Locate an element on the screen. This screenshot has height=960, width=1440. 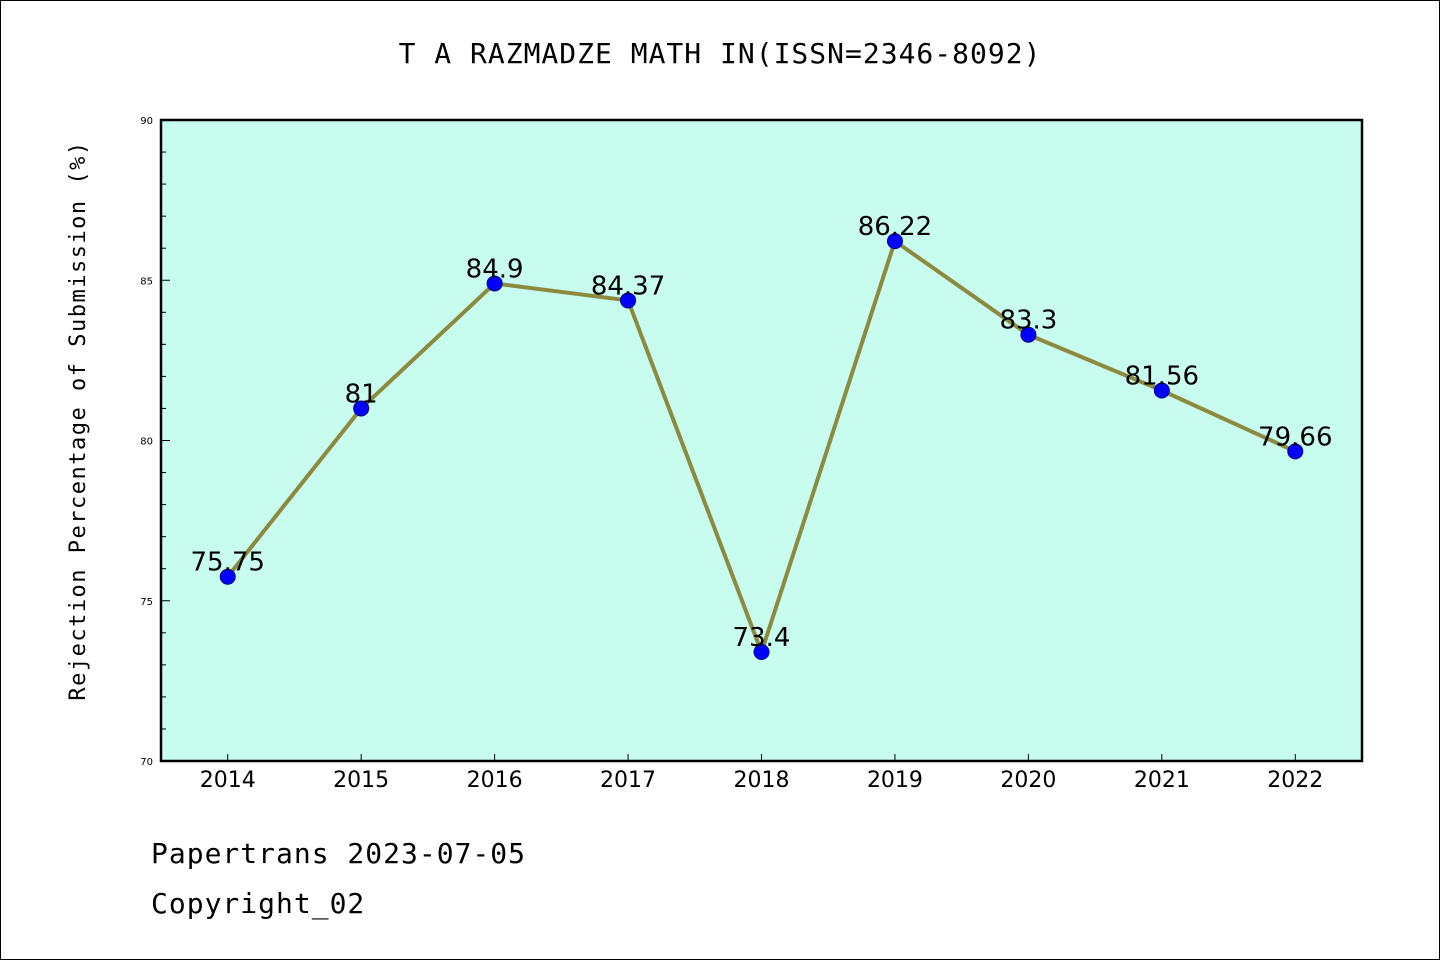
x-tick-label: 2016 is located at coordinates (495, 780).